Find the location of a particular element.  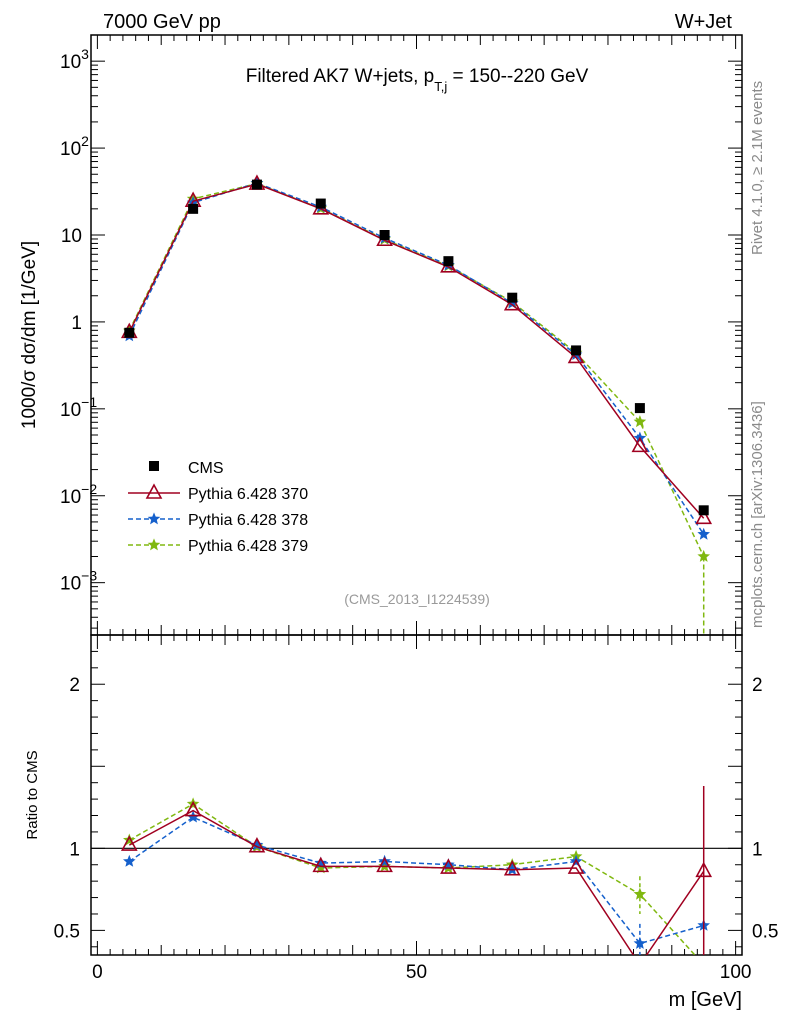

ratio-x-tick-label: 50 is located at coordinates (416, 972).